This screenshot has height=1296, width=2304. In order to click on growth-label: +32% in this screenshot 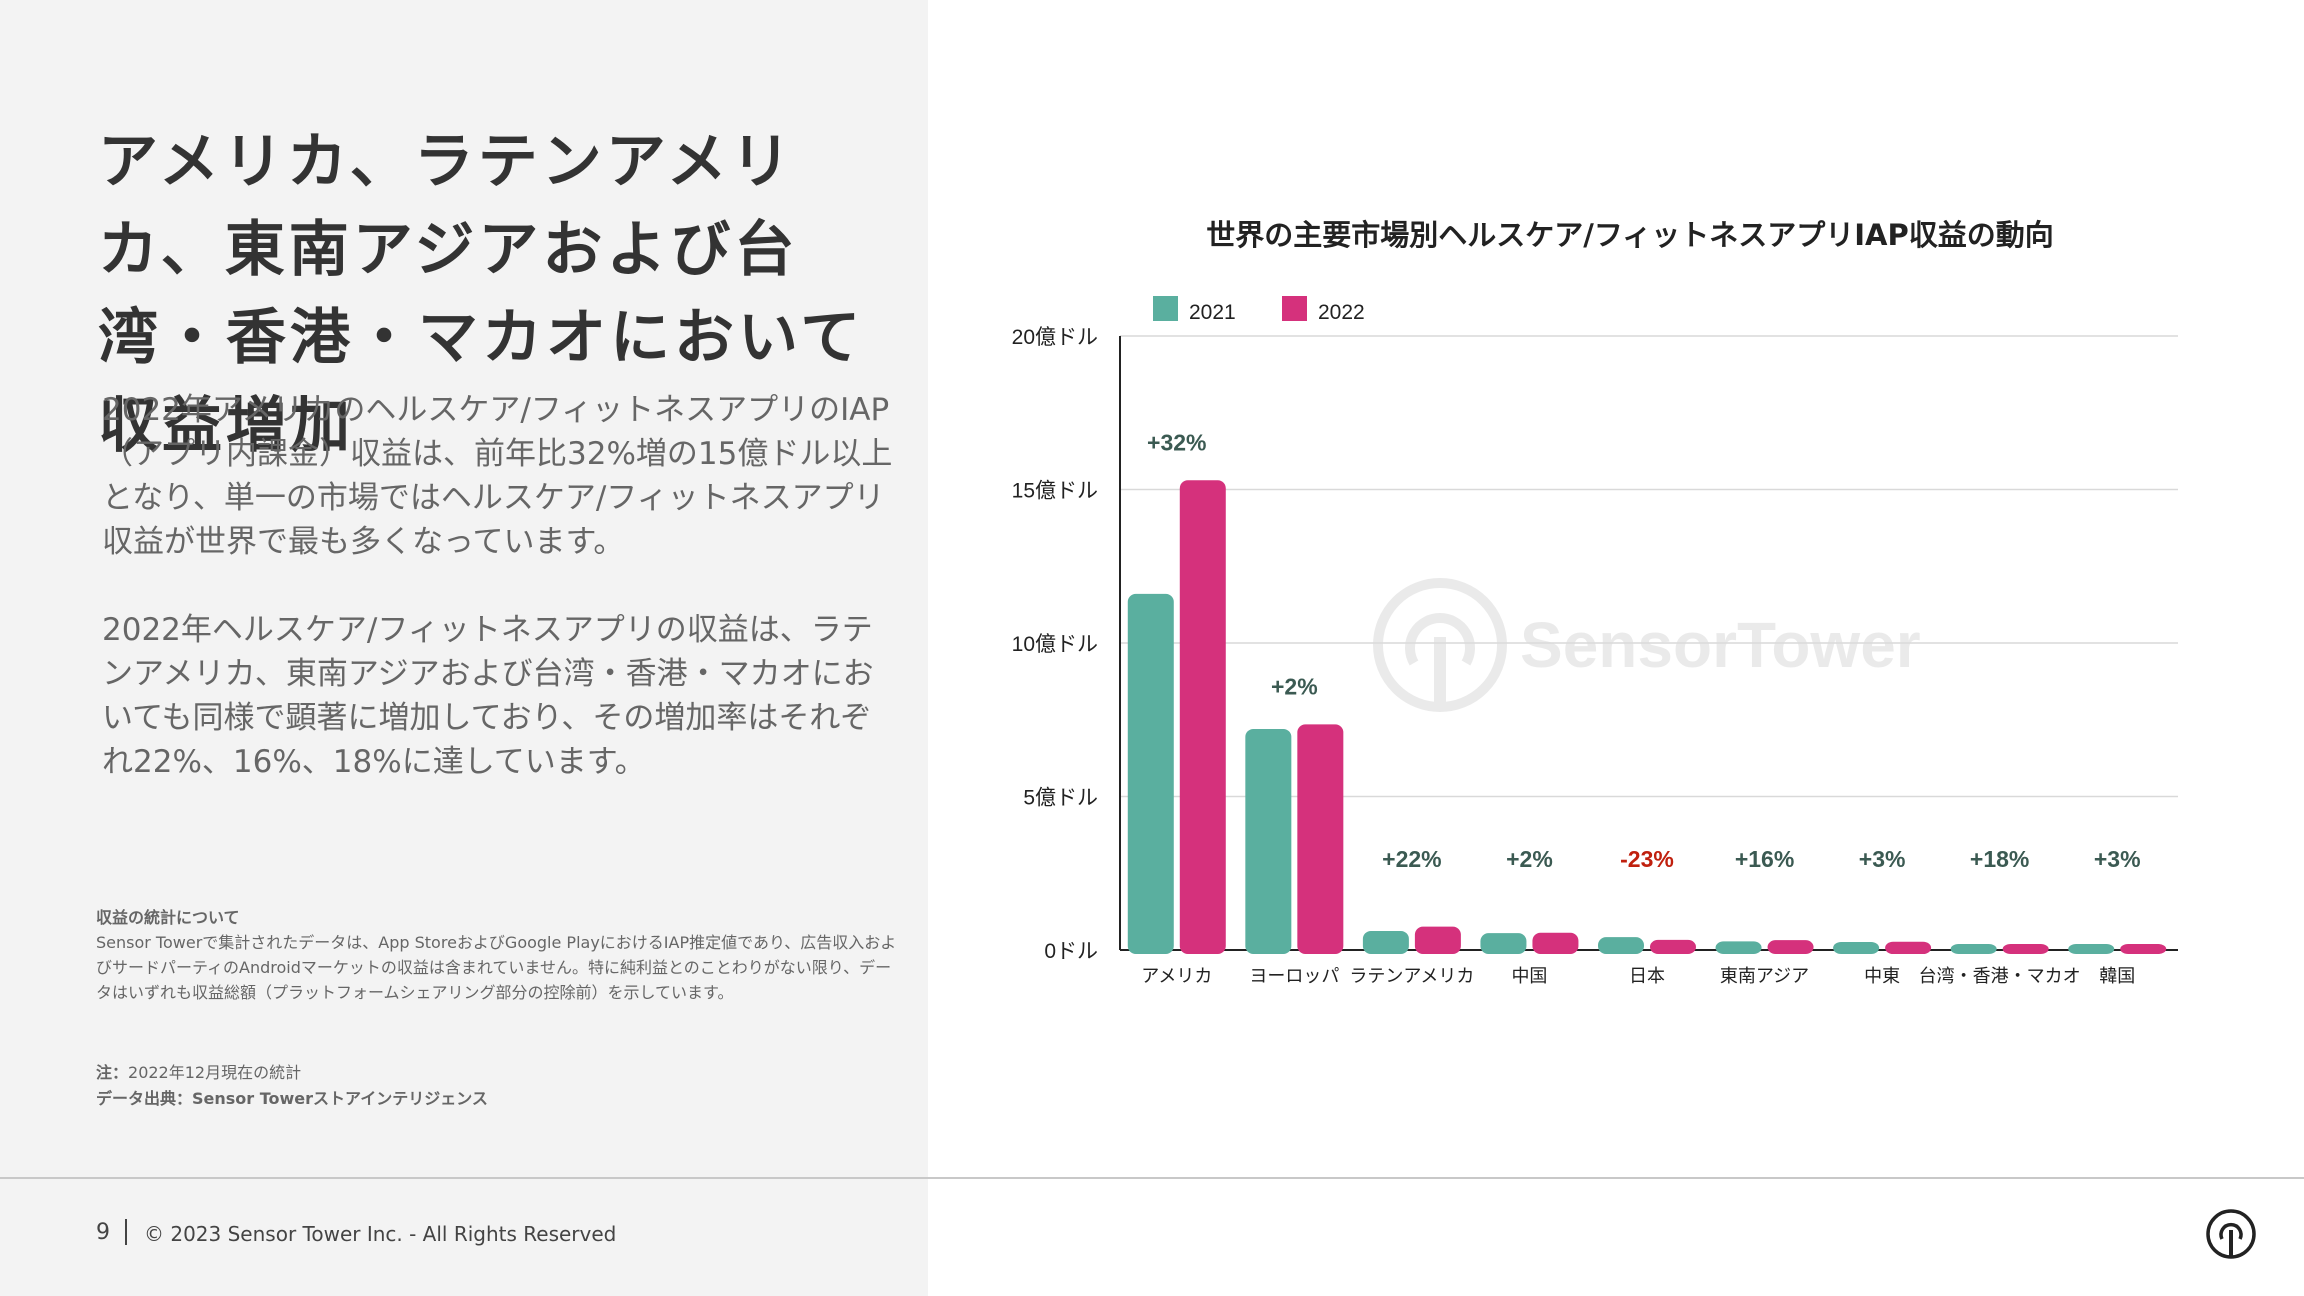, I will do `click(1176, 442)`.